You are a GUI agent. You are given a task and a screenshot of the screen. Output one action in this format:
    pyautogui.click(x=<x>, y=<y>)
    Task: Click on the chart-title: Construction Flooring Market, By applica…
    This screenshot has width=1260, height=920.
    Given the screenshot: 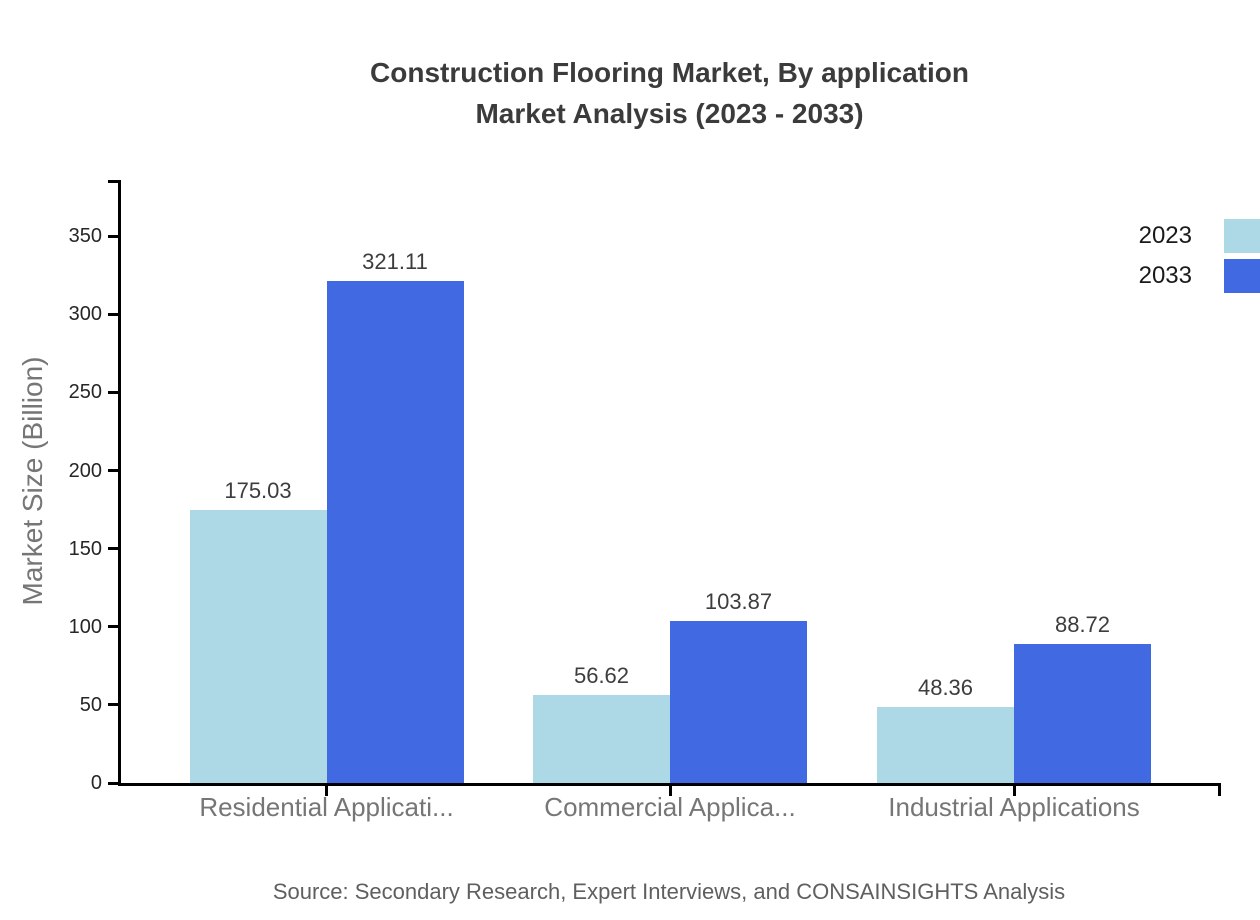 What is the action you would take?
    pyautogui.click(x=669, y=93)
    